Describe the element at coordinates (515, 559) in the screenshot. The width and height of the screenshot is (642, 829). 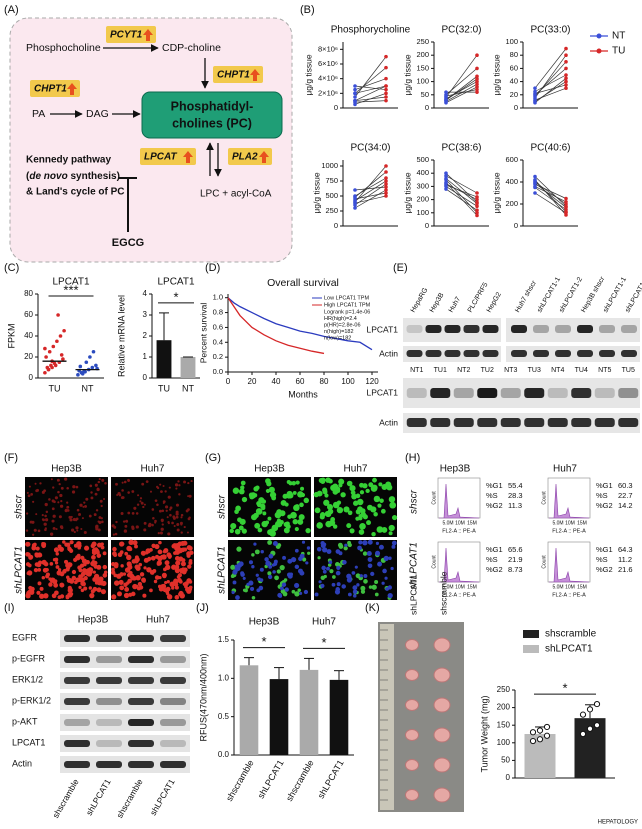
I see `phase-value: 21.9` at that location.